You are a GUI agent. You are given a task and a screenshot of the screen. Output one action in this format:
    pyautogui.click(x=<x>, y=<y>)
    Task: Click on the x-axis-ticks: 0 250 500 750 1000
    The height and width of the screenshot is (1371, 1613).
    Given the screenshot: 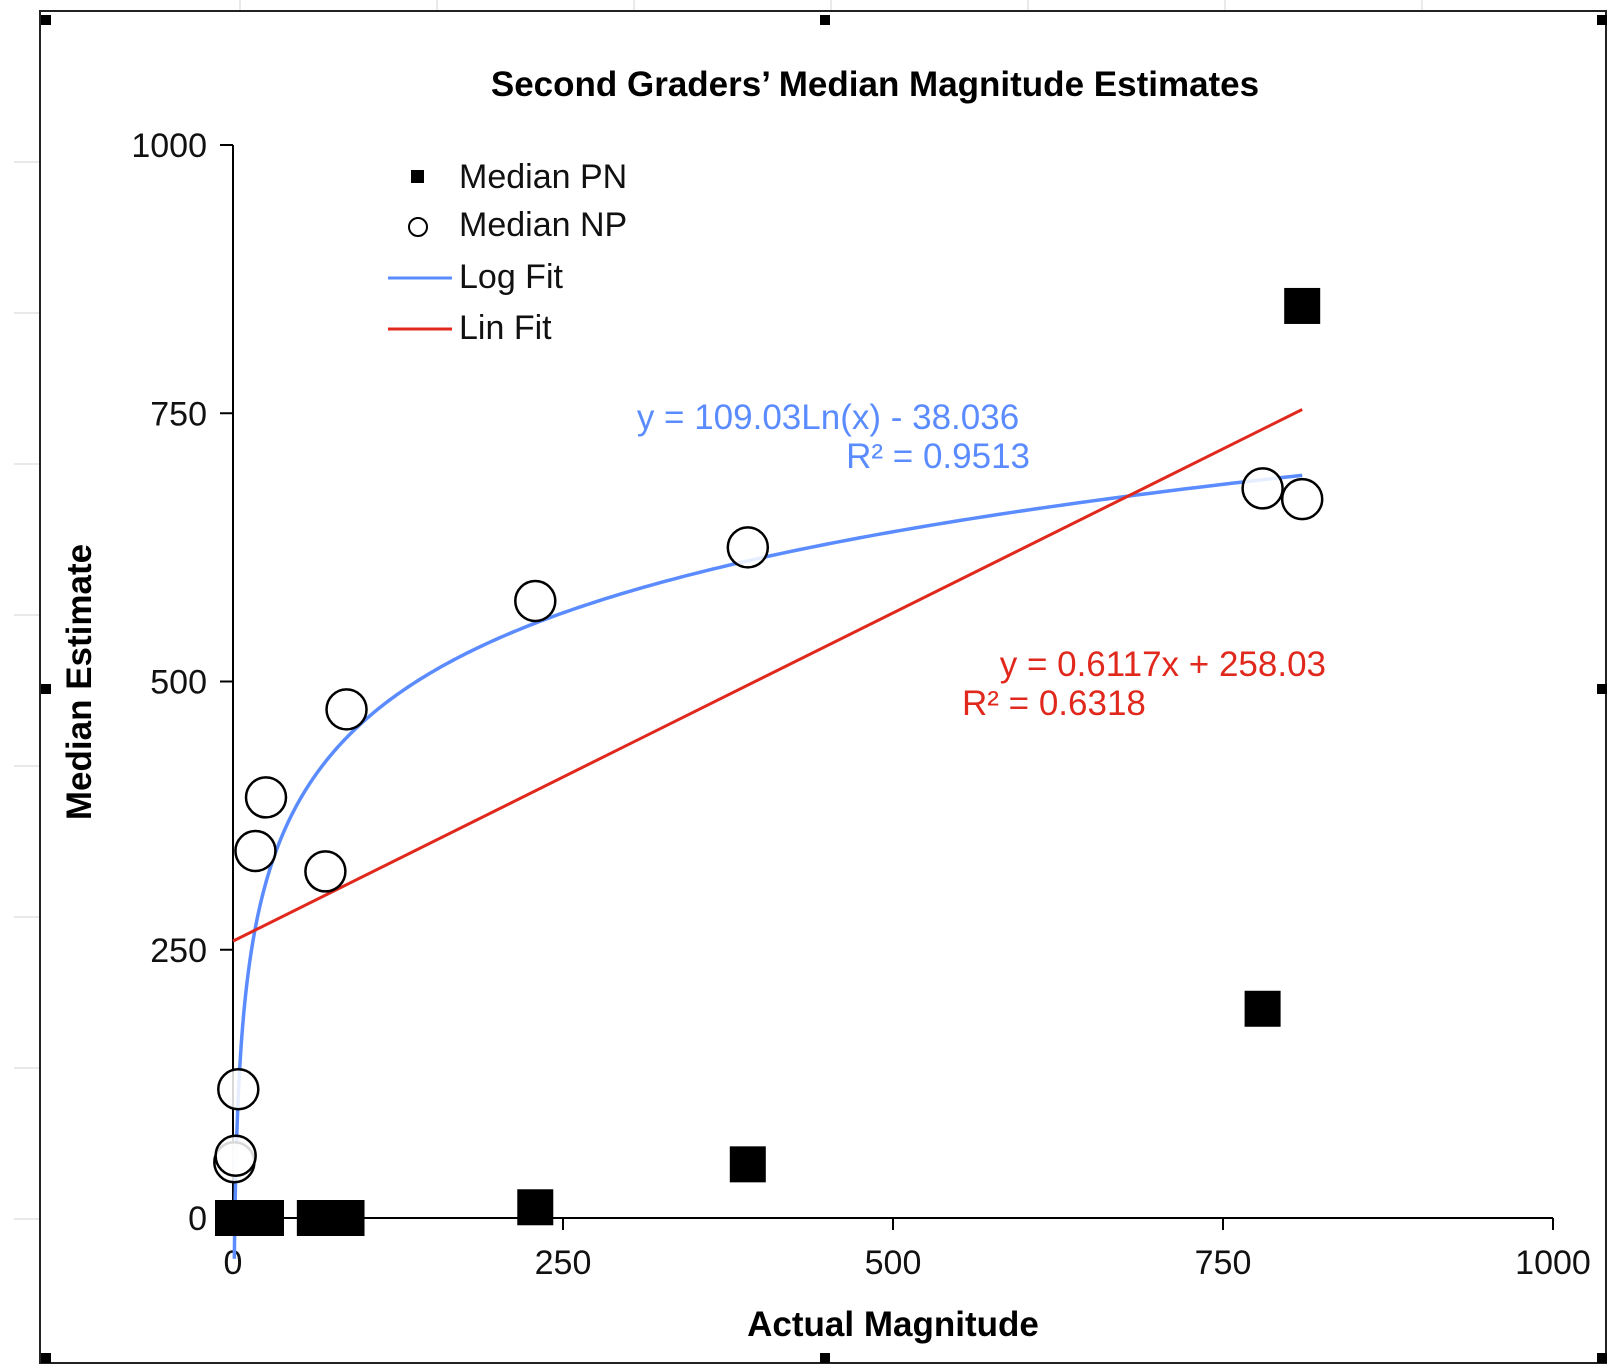 What is the action you would take?
    pyautogui.click(x=907, y=1250)
    